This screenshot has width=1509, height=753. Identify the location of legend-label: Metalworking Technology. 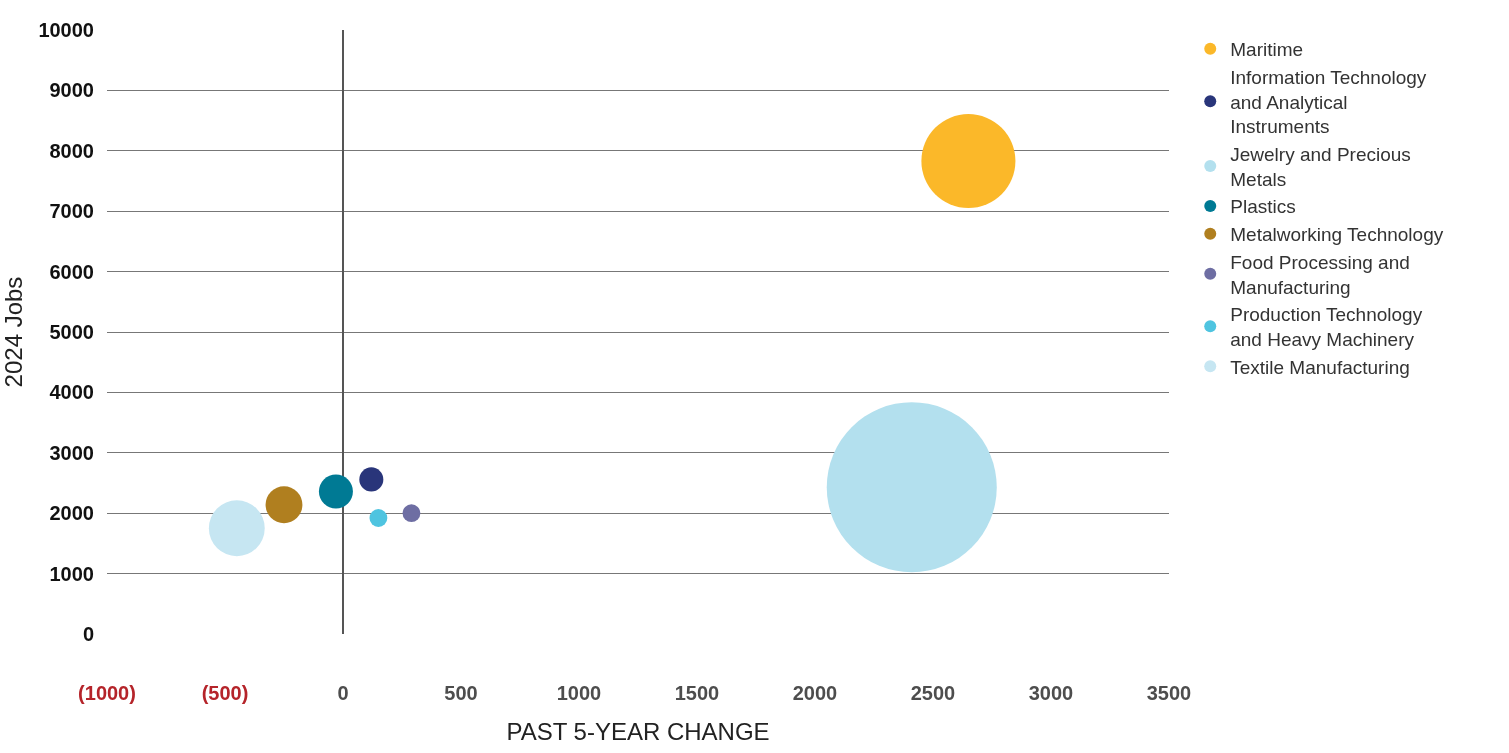
(1337, 235).